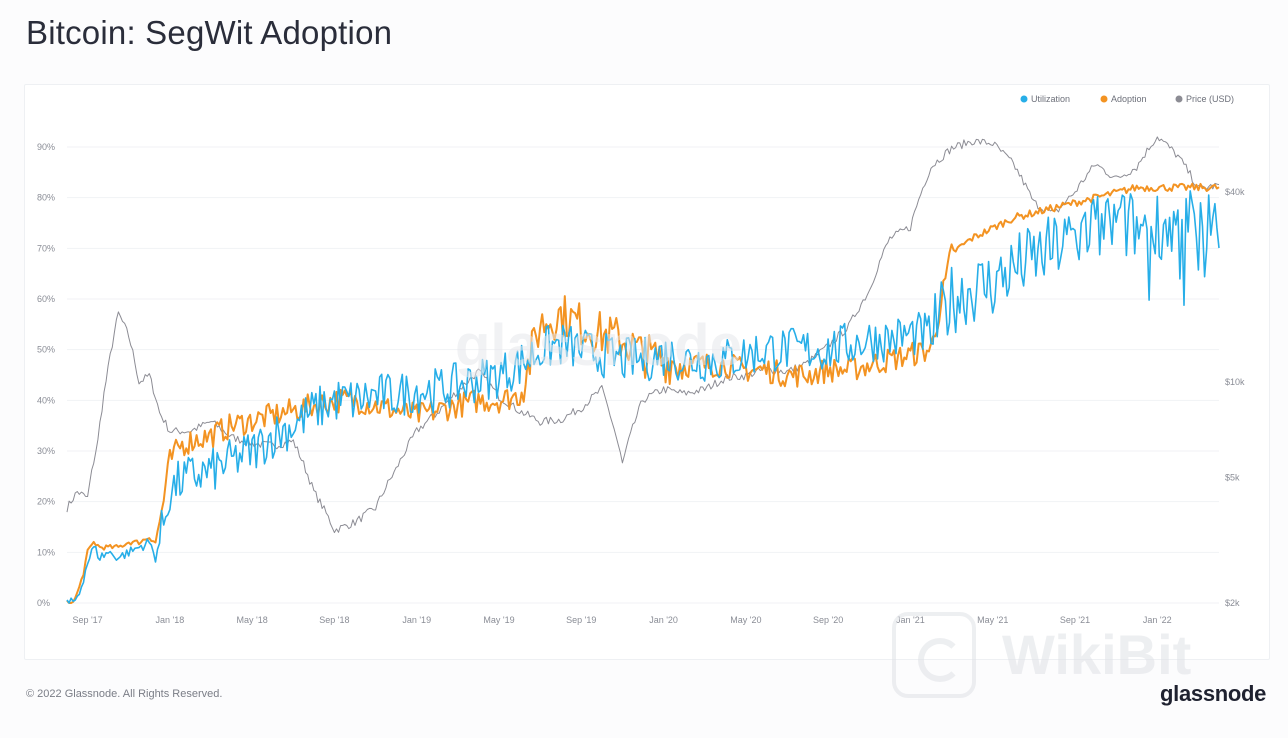 The image size is (1288, 738). Describe the element at coordinates (169, 620) in the screenshot. I see `x-tick-label: Jan '18` at that location.